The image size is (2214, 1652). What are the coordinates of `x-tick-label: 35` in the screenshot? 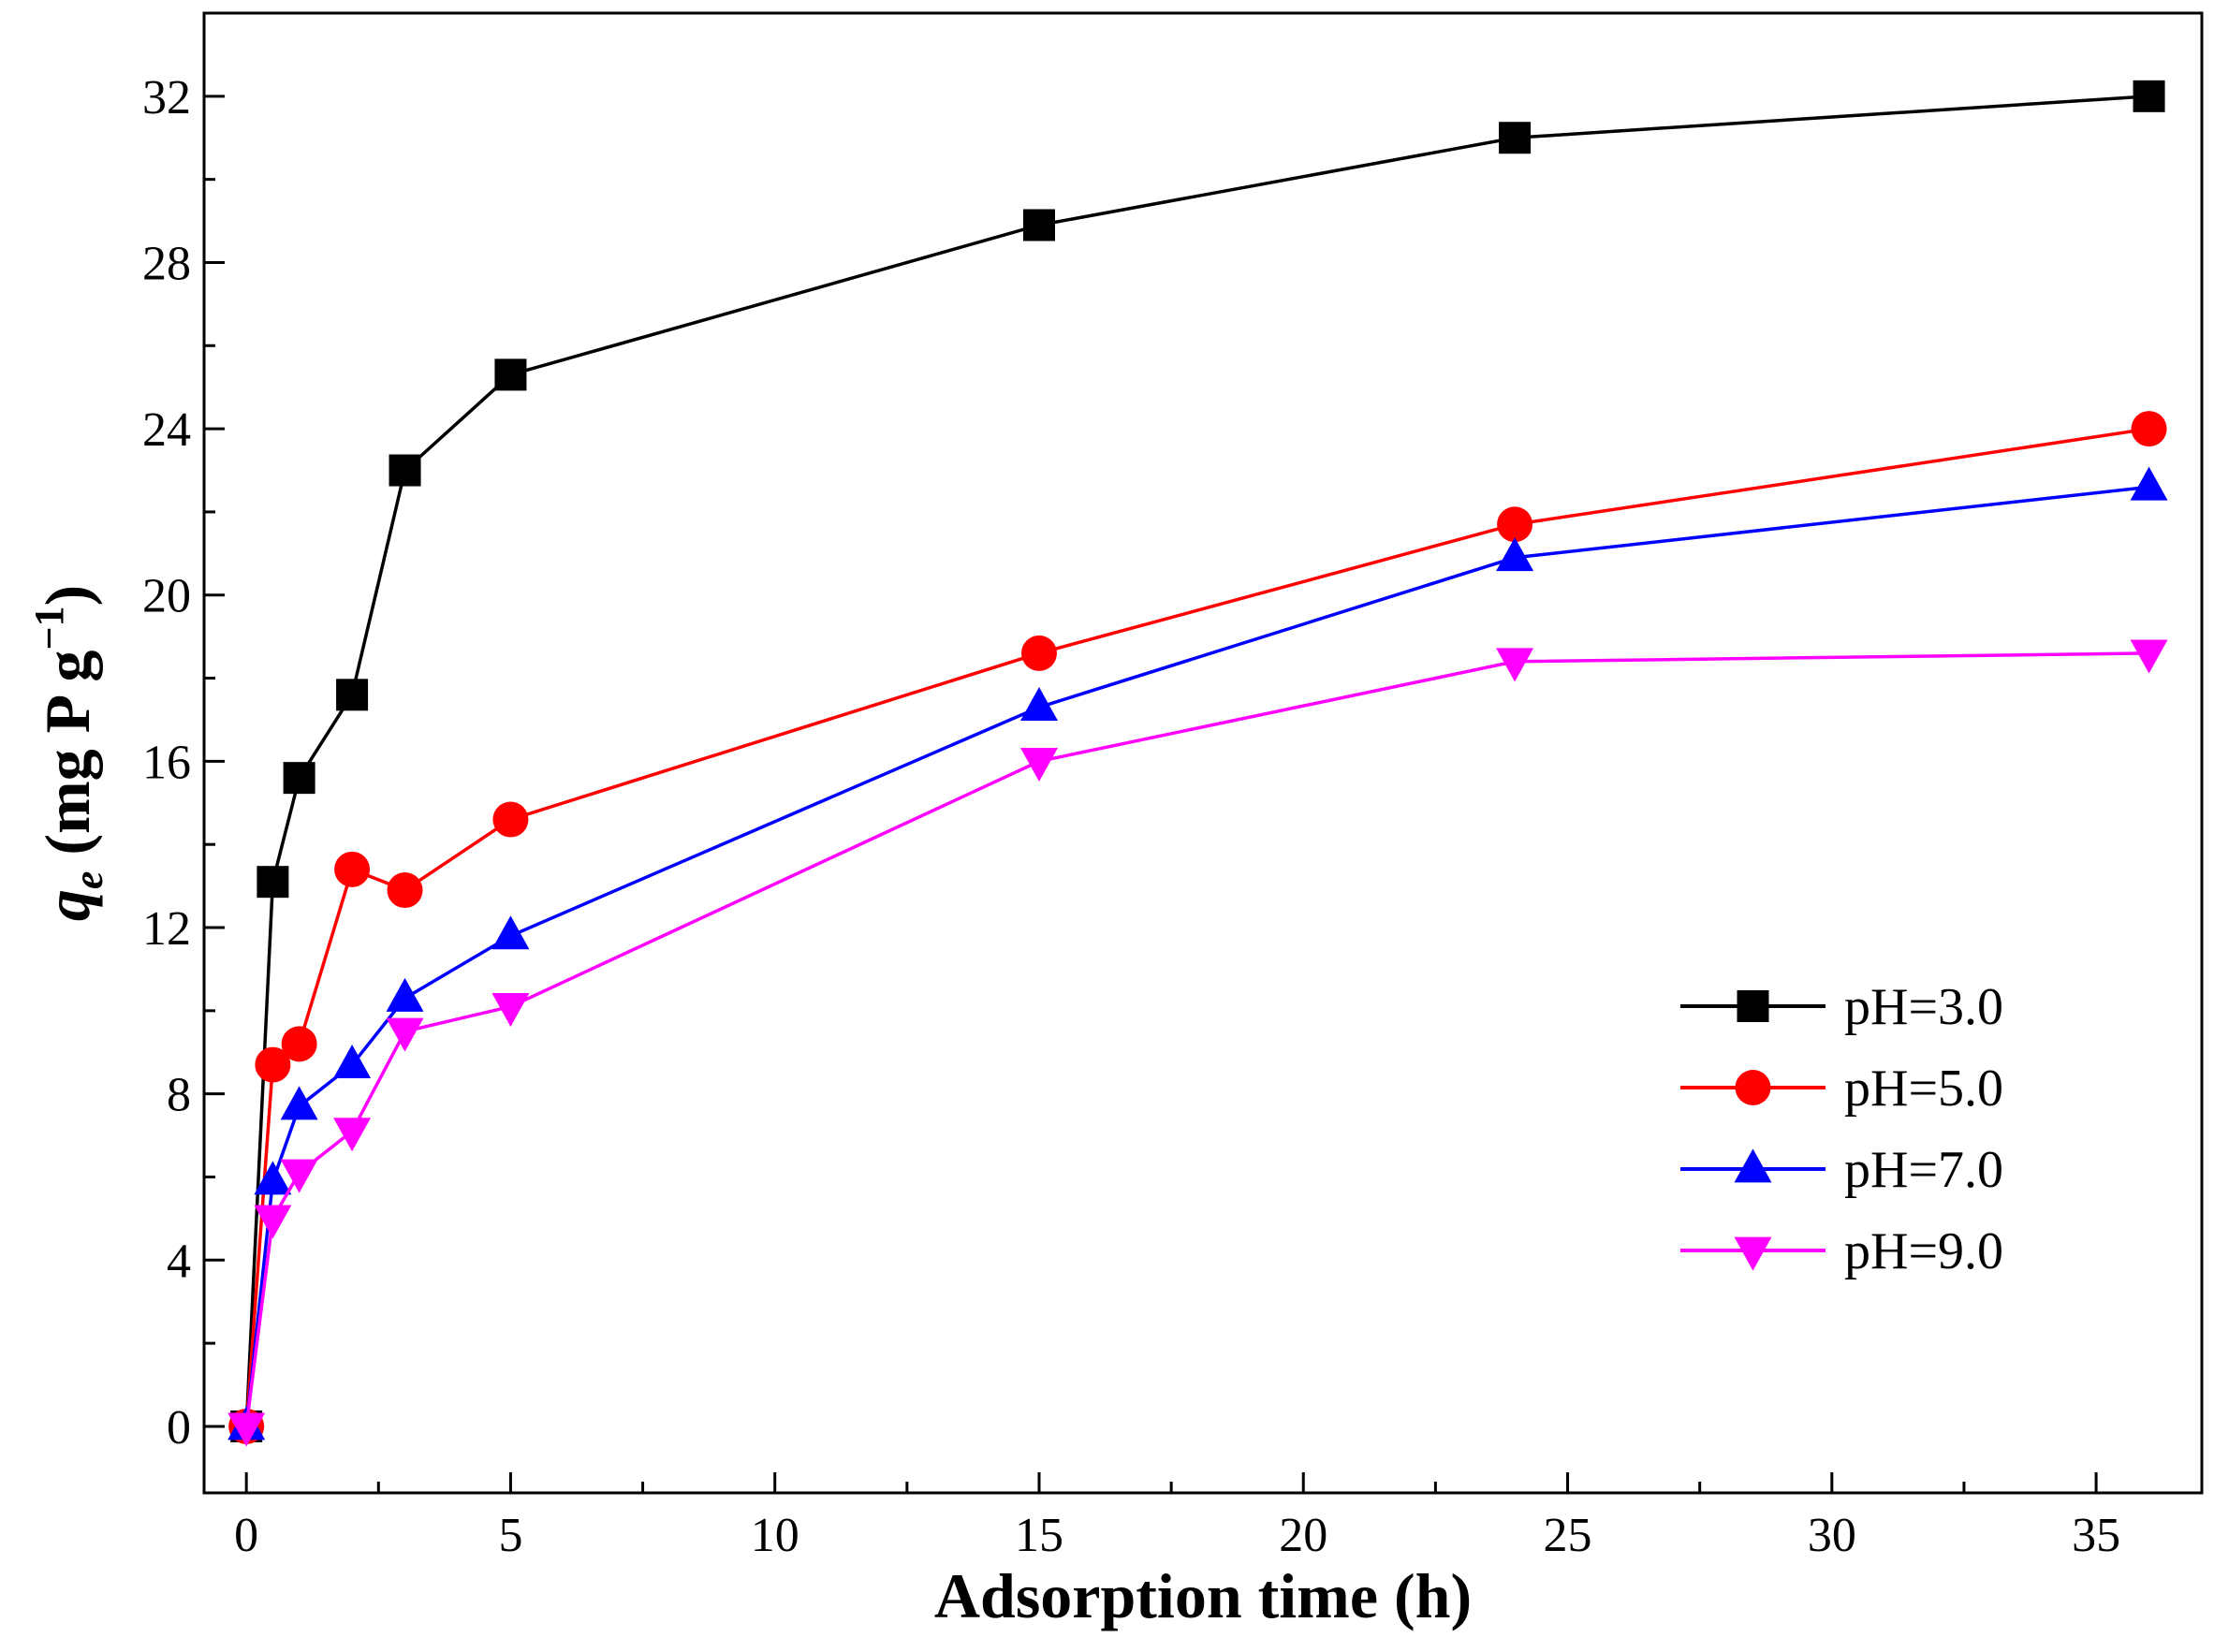 It's located at (2096, 1536).